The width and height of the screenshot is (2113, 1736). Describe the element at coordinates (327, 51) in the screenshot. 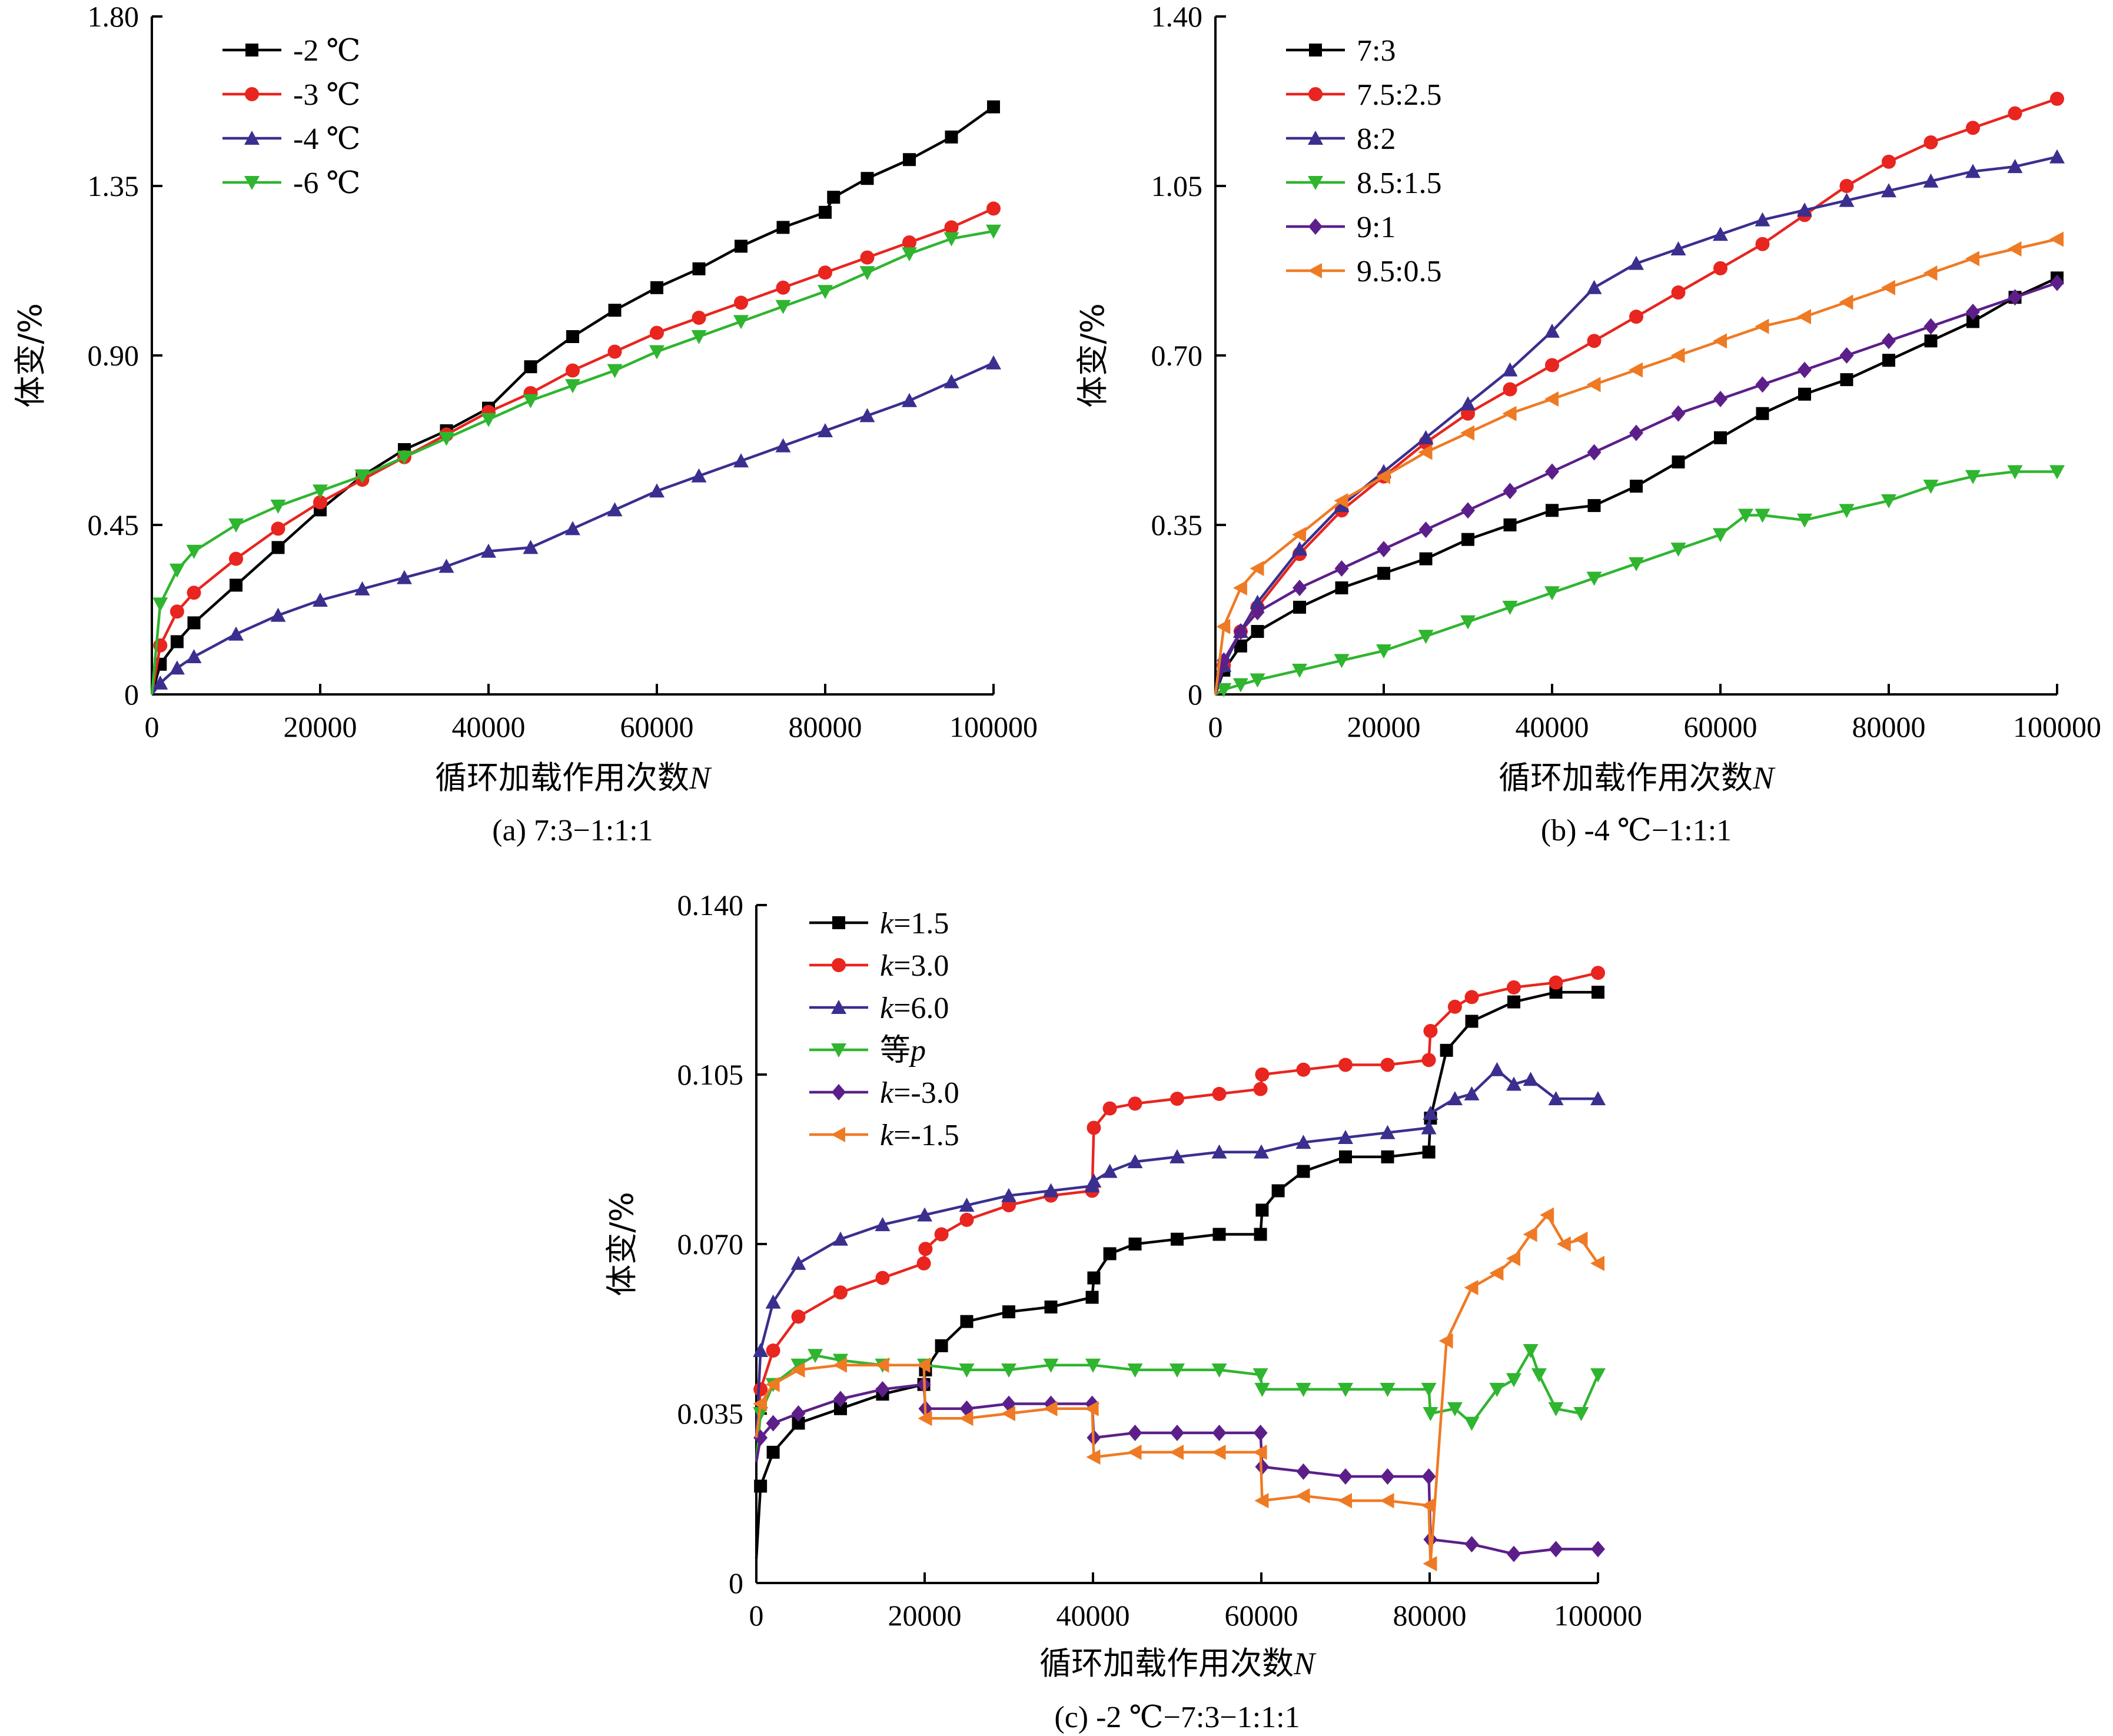

I see `legend-label: -2 ℃` at that location.